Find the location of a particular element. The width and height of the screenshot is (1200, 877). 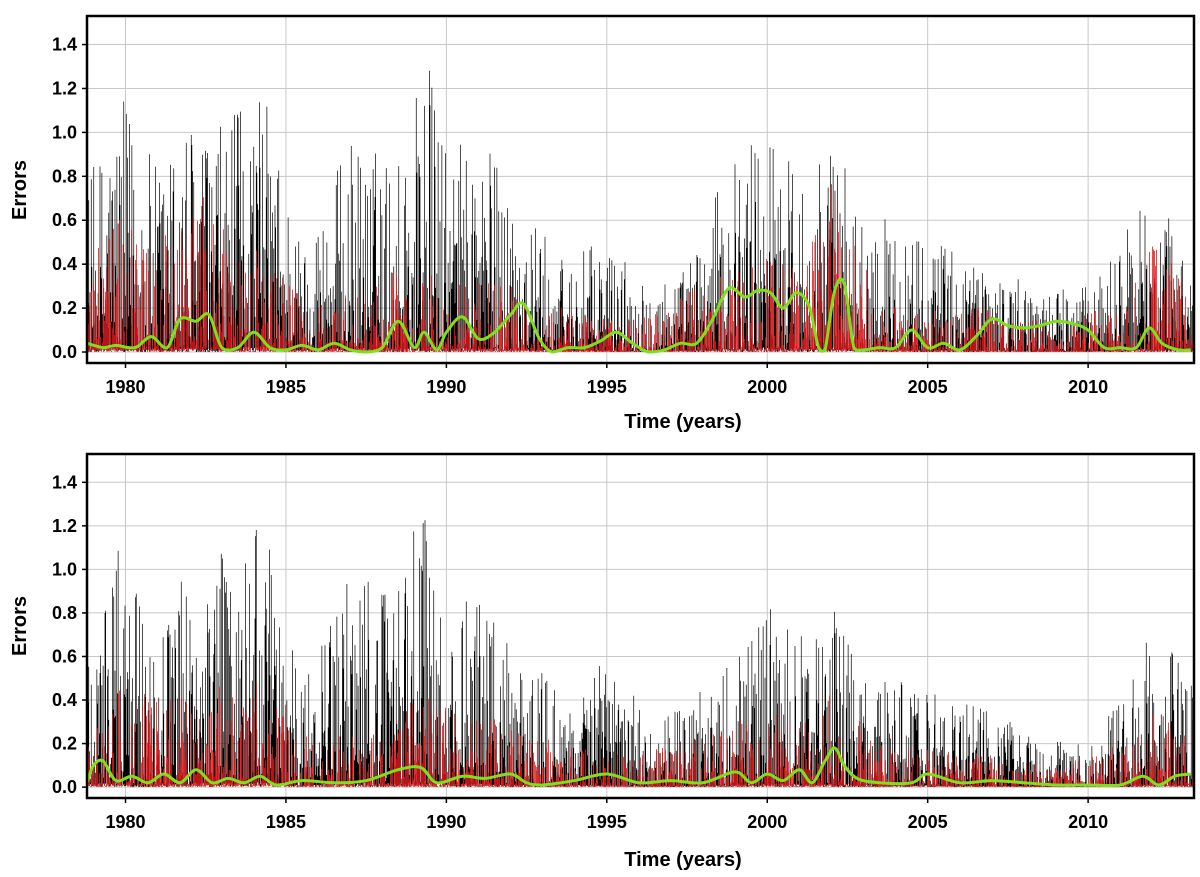

top-x-tick-label: 1980 is located at coordinates (125, 387).